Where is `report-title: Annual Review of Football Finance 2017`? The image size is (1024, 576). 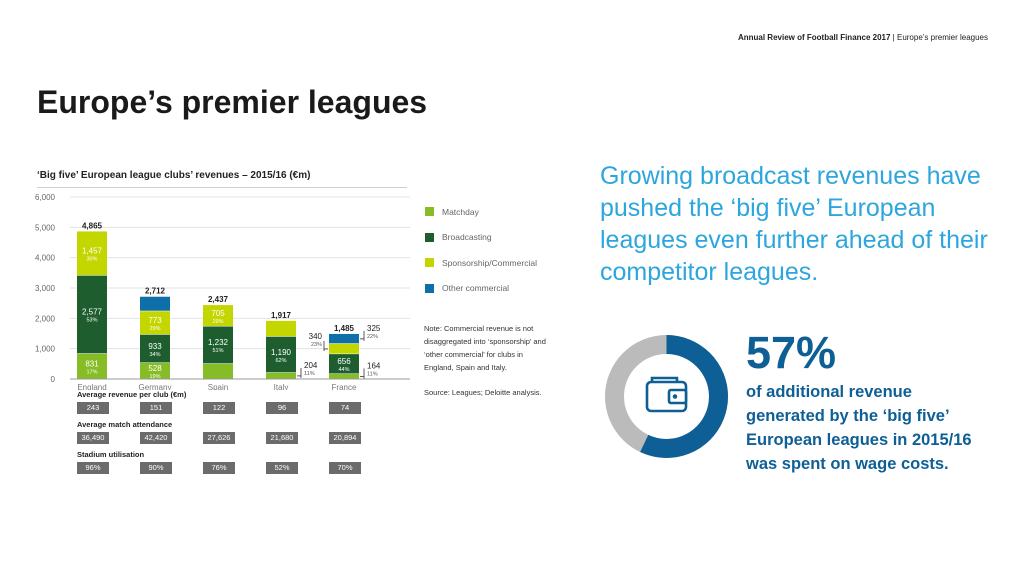
report-title: Annual Review of Football Finance 2017 is located at coordinates (814, 37).